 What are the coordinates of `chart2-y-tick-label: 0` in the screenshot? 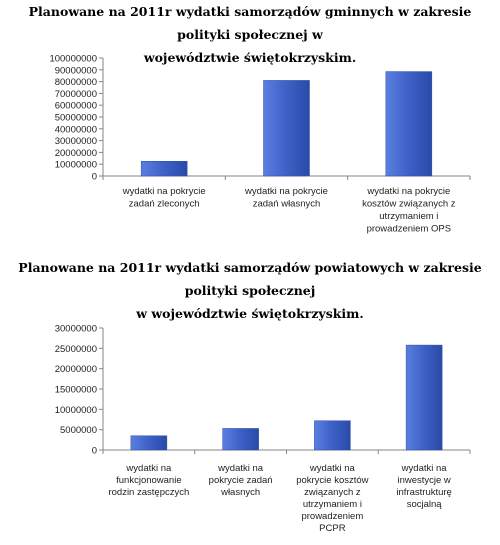 It's located at (94, 451).